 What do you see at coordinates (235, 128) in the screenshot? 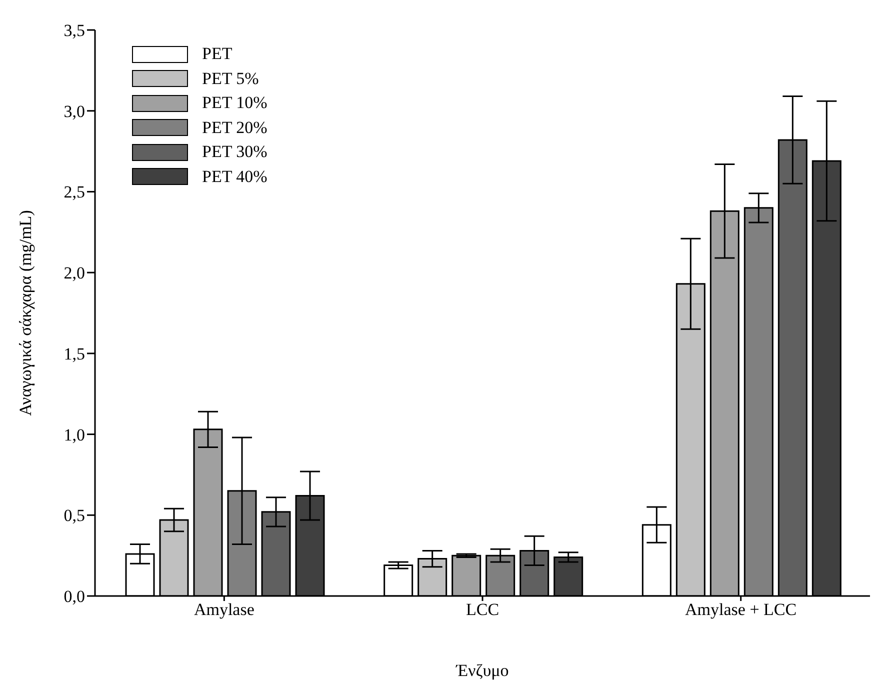
I see `legend-label: PET 20%` at bounding box center [235, 128].